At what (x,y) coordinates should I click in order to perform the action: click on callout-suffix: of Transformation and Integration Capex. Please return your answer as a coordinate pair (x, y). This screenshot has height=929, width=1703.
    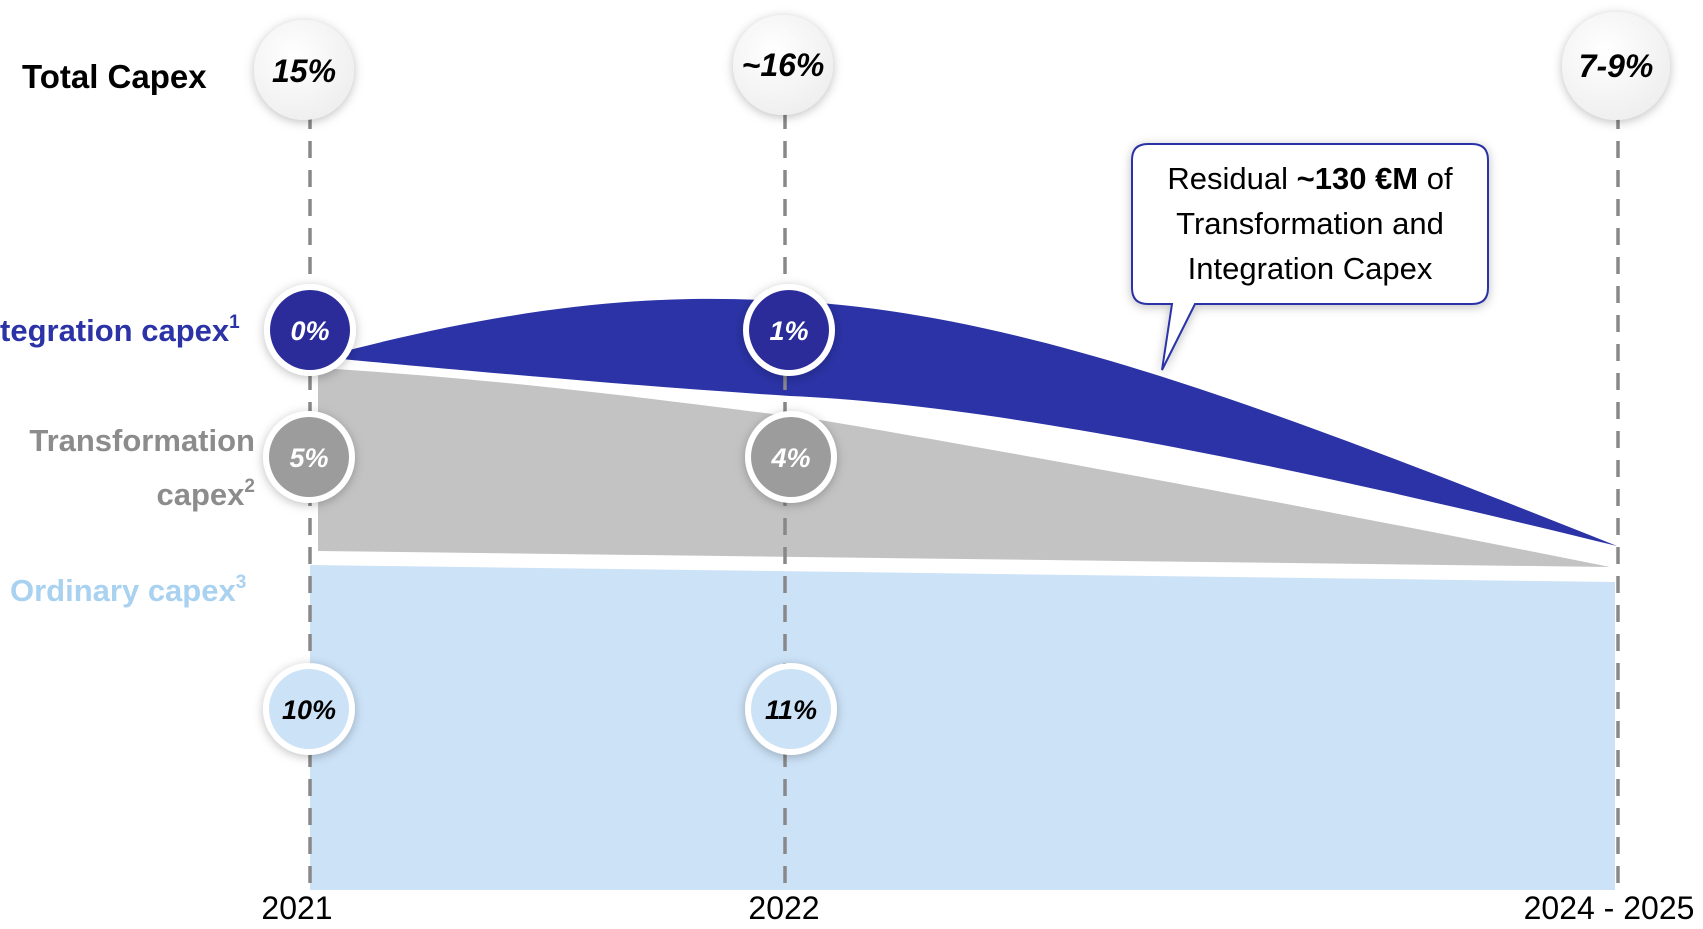
    Looking at the image, I should click on (1314, 223).